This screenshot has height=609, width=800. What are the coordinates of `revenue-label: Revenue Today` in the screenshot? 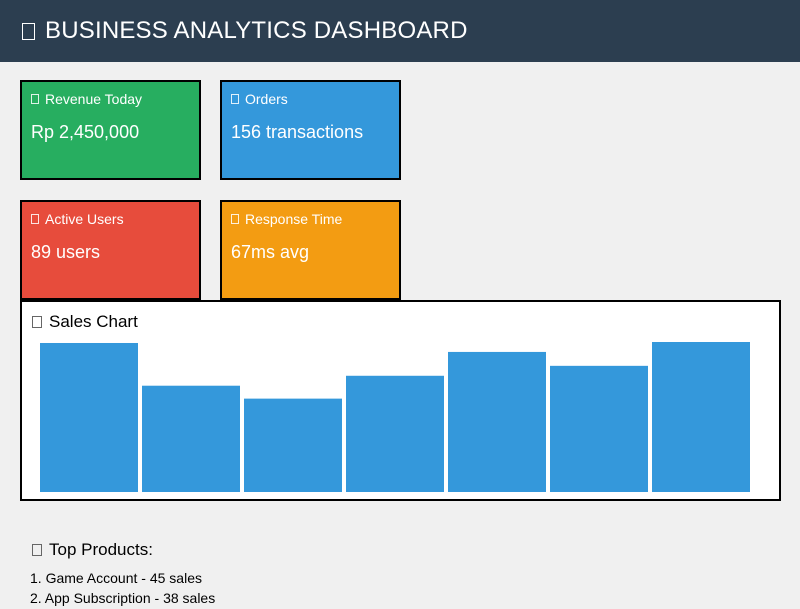 It's located at (94, 99).